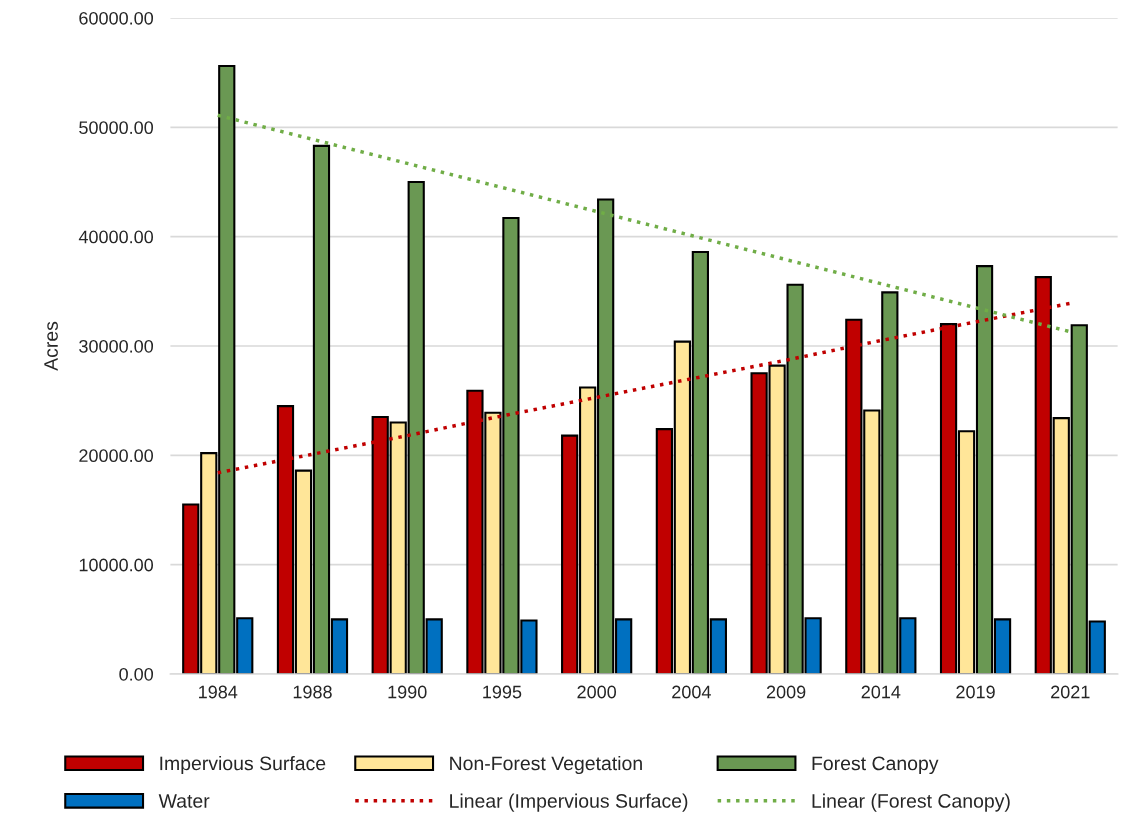  What do you see at coordinates (312, 692) in the screenshot?
I see `x-tick-label: 1988` at bounding box center [312, 692].